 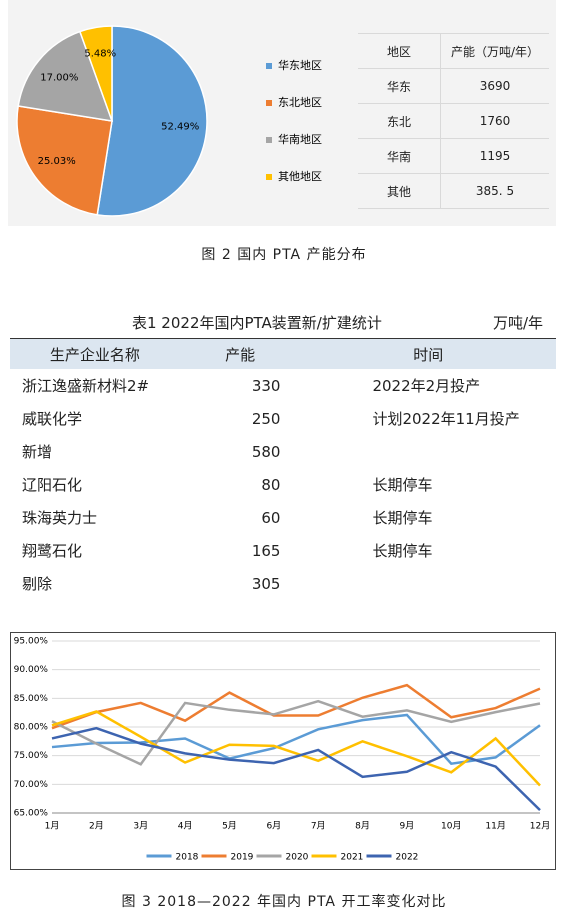 What do you see at coordinates (399, 121) in the screenshot?
I see `table-cell: 东北` at bounding box center [399, 121].